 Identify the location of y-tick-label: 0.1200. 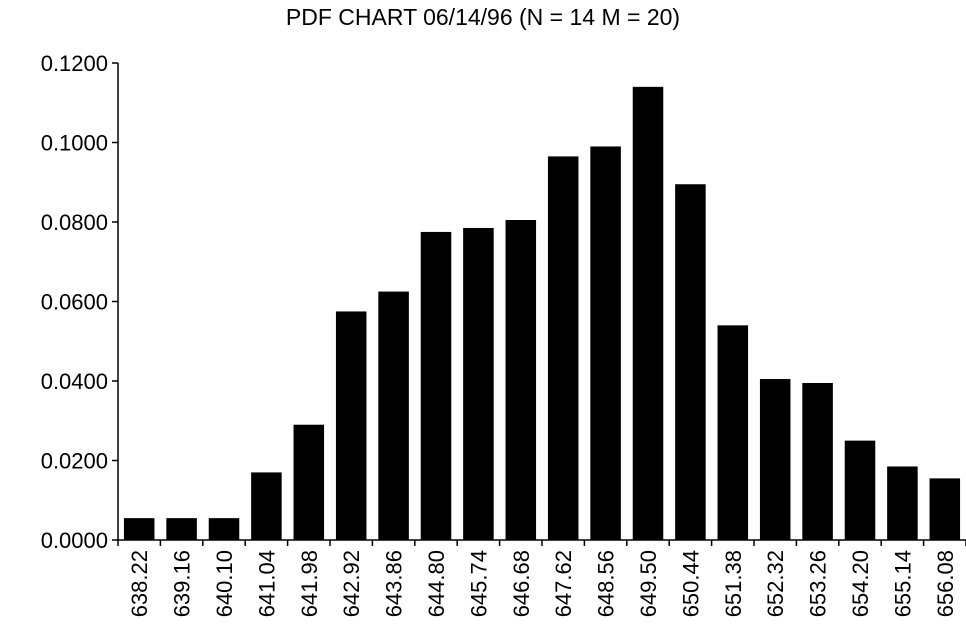
(74, 63).